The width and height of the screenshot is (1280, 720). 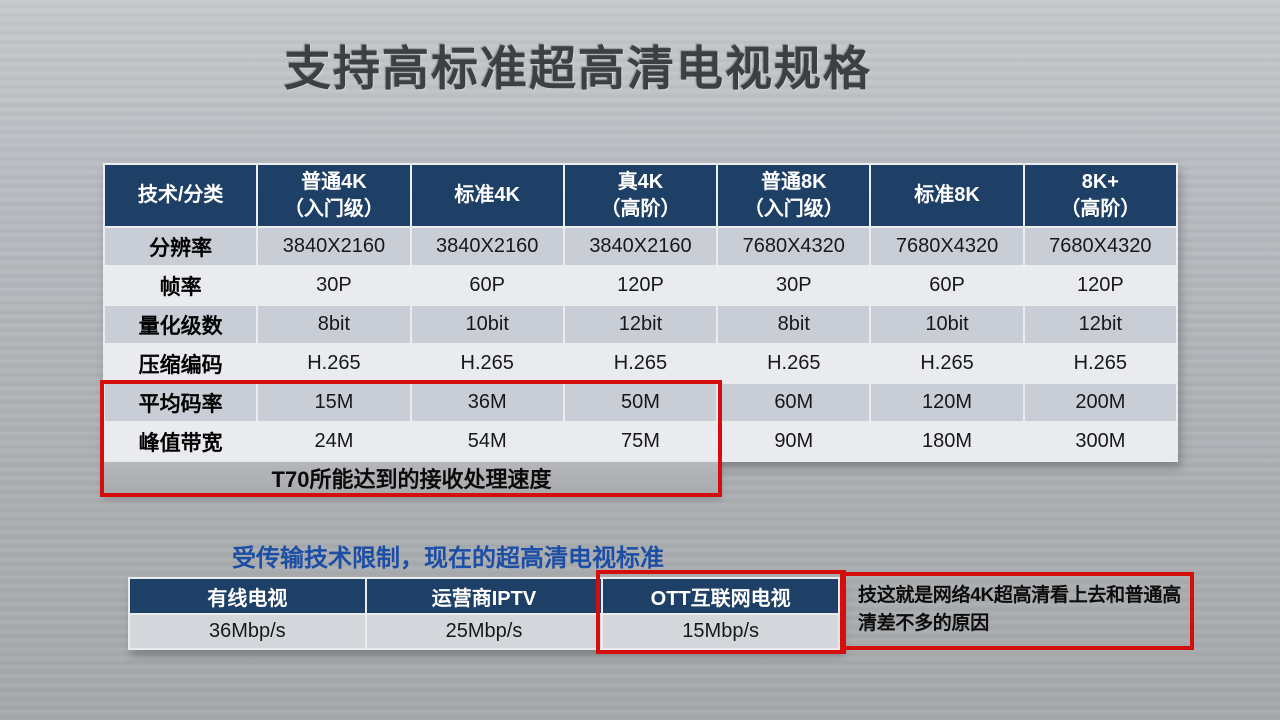 I want to click on row-label: 量化级数, so click(x=181, y=324).